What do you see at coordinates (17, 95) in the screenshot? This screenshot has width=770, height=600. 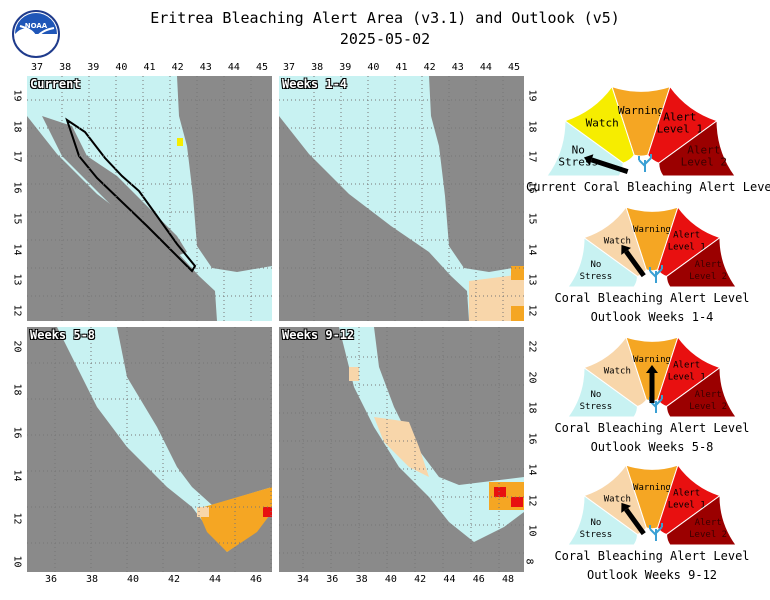 I see `tick-label: 19` at bounding box center [17, 95].